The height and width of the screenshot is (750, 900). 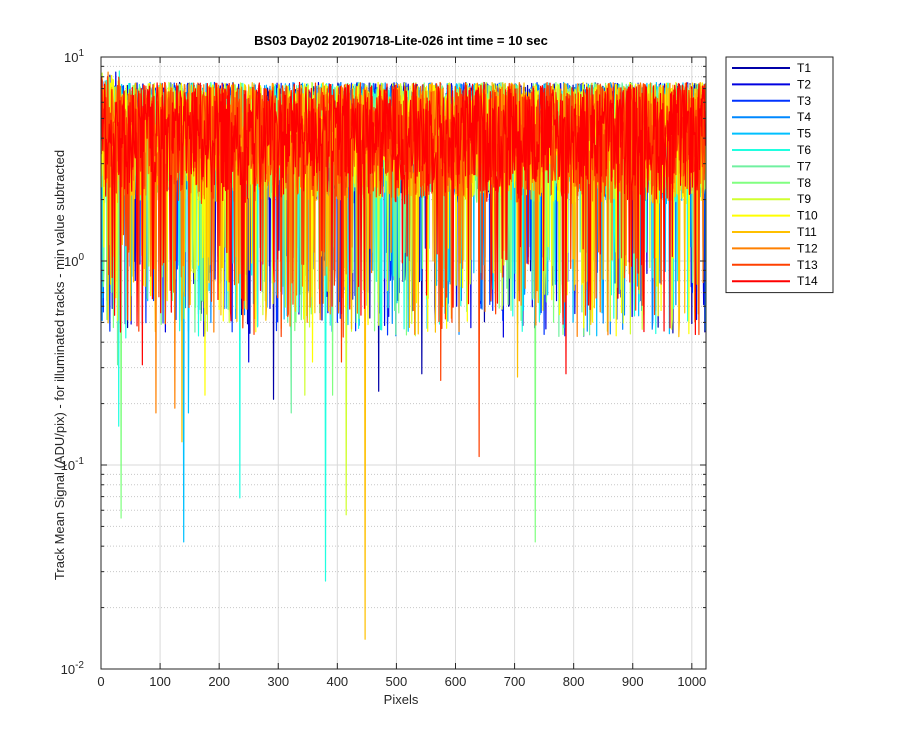 What do you see at coordinates (807, 281) in the screenshot?
I see `legend-label-t14: T14` at bounding box center [807, 281].